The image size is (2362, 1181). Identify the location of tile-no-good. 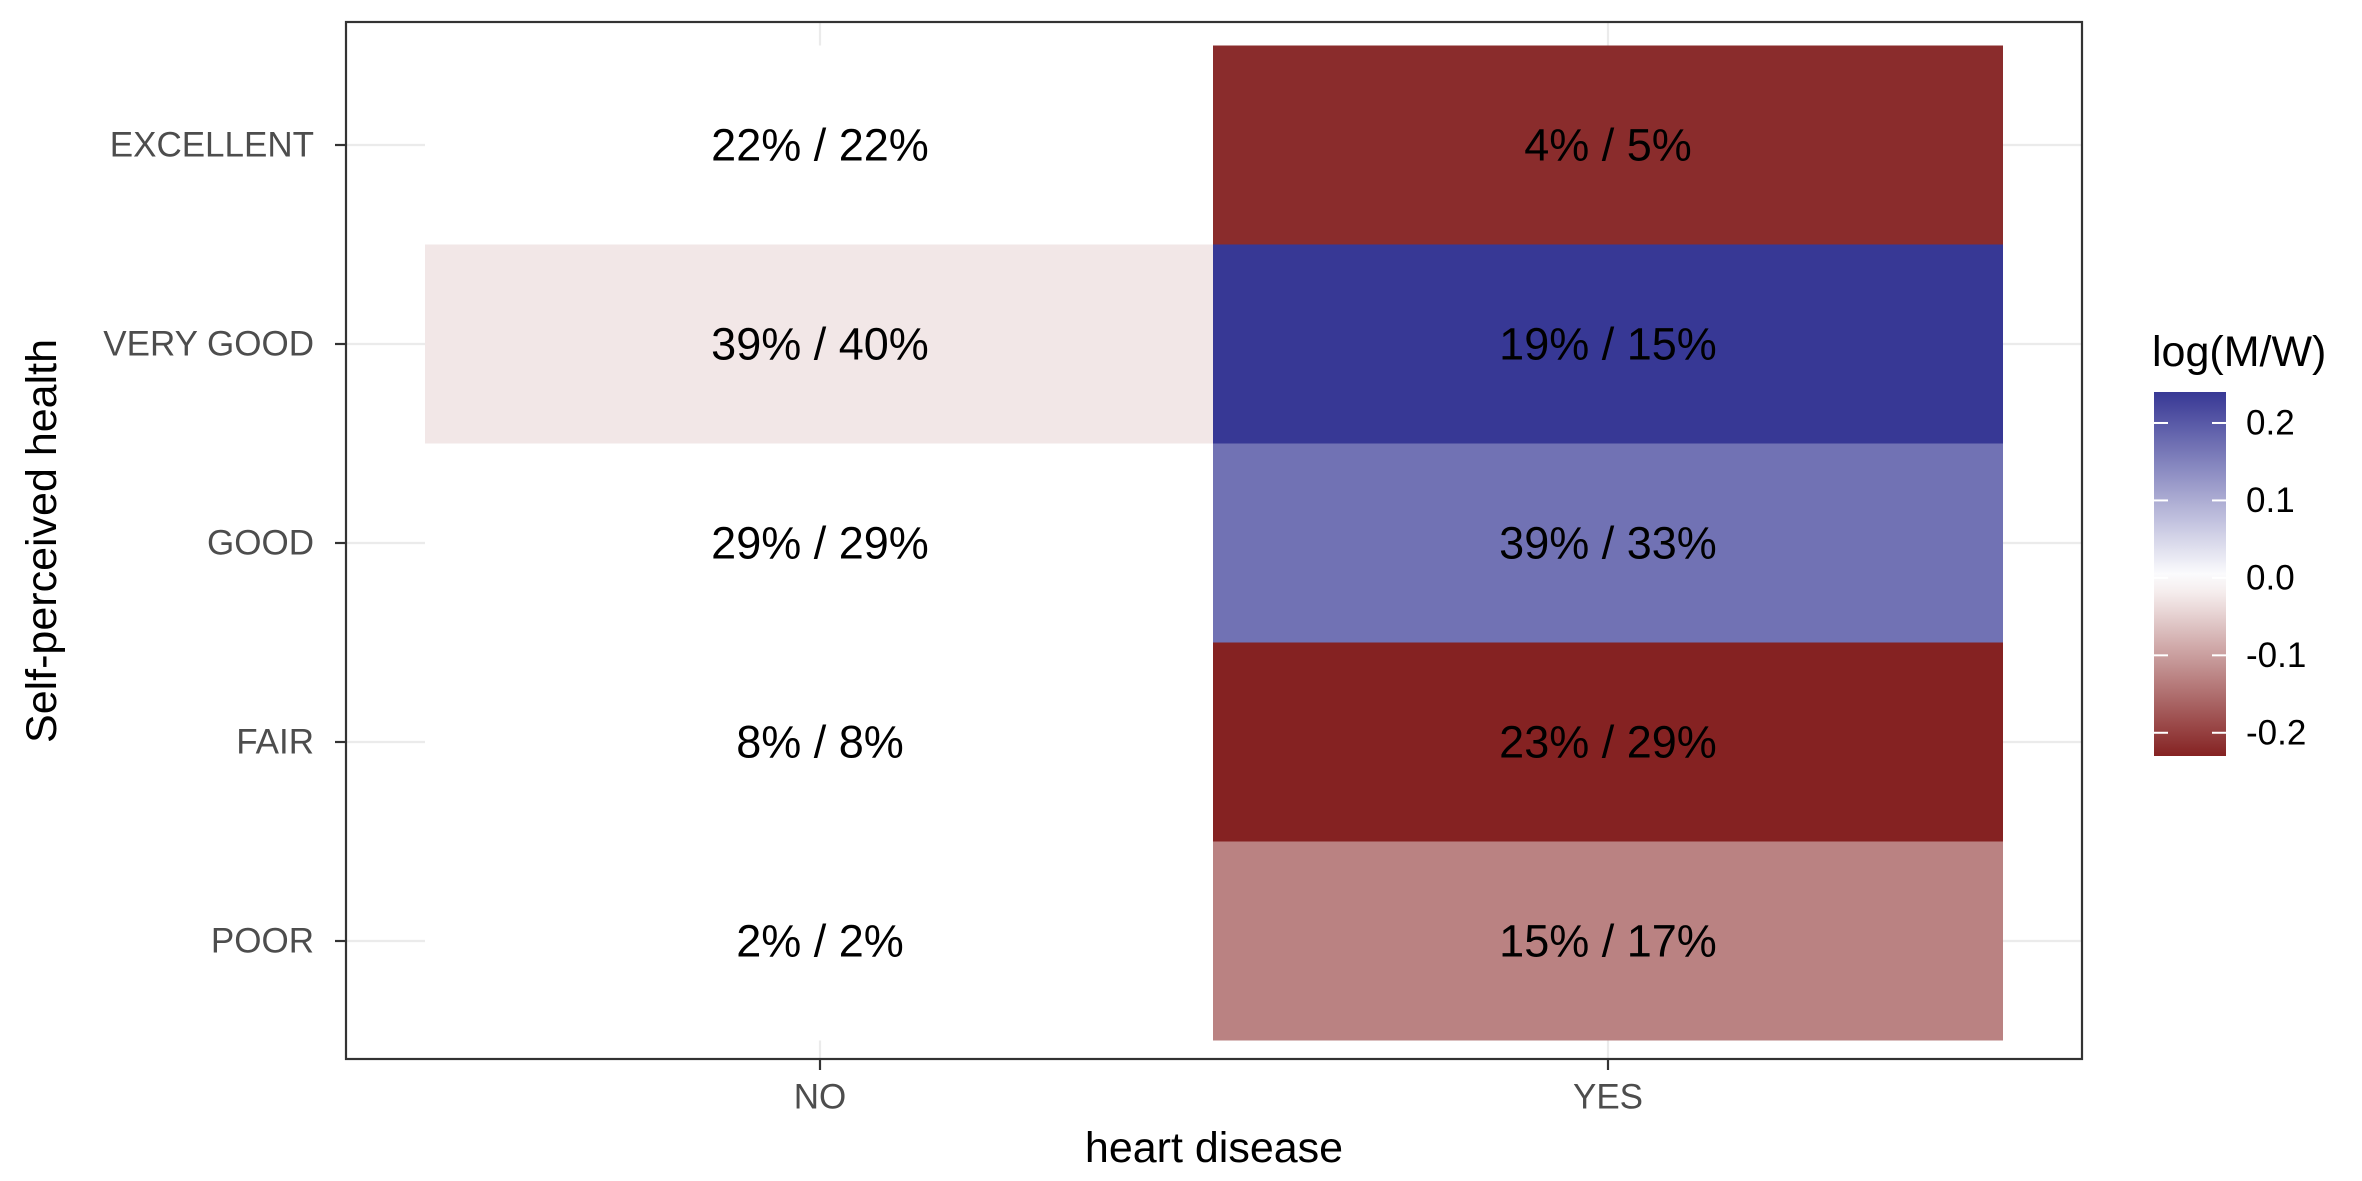
(820, 543).